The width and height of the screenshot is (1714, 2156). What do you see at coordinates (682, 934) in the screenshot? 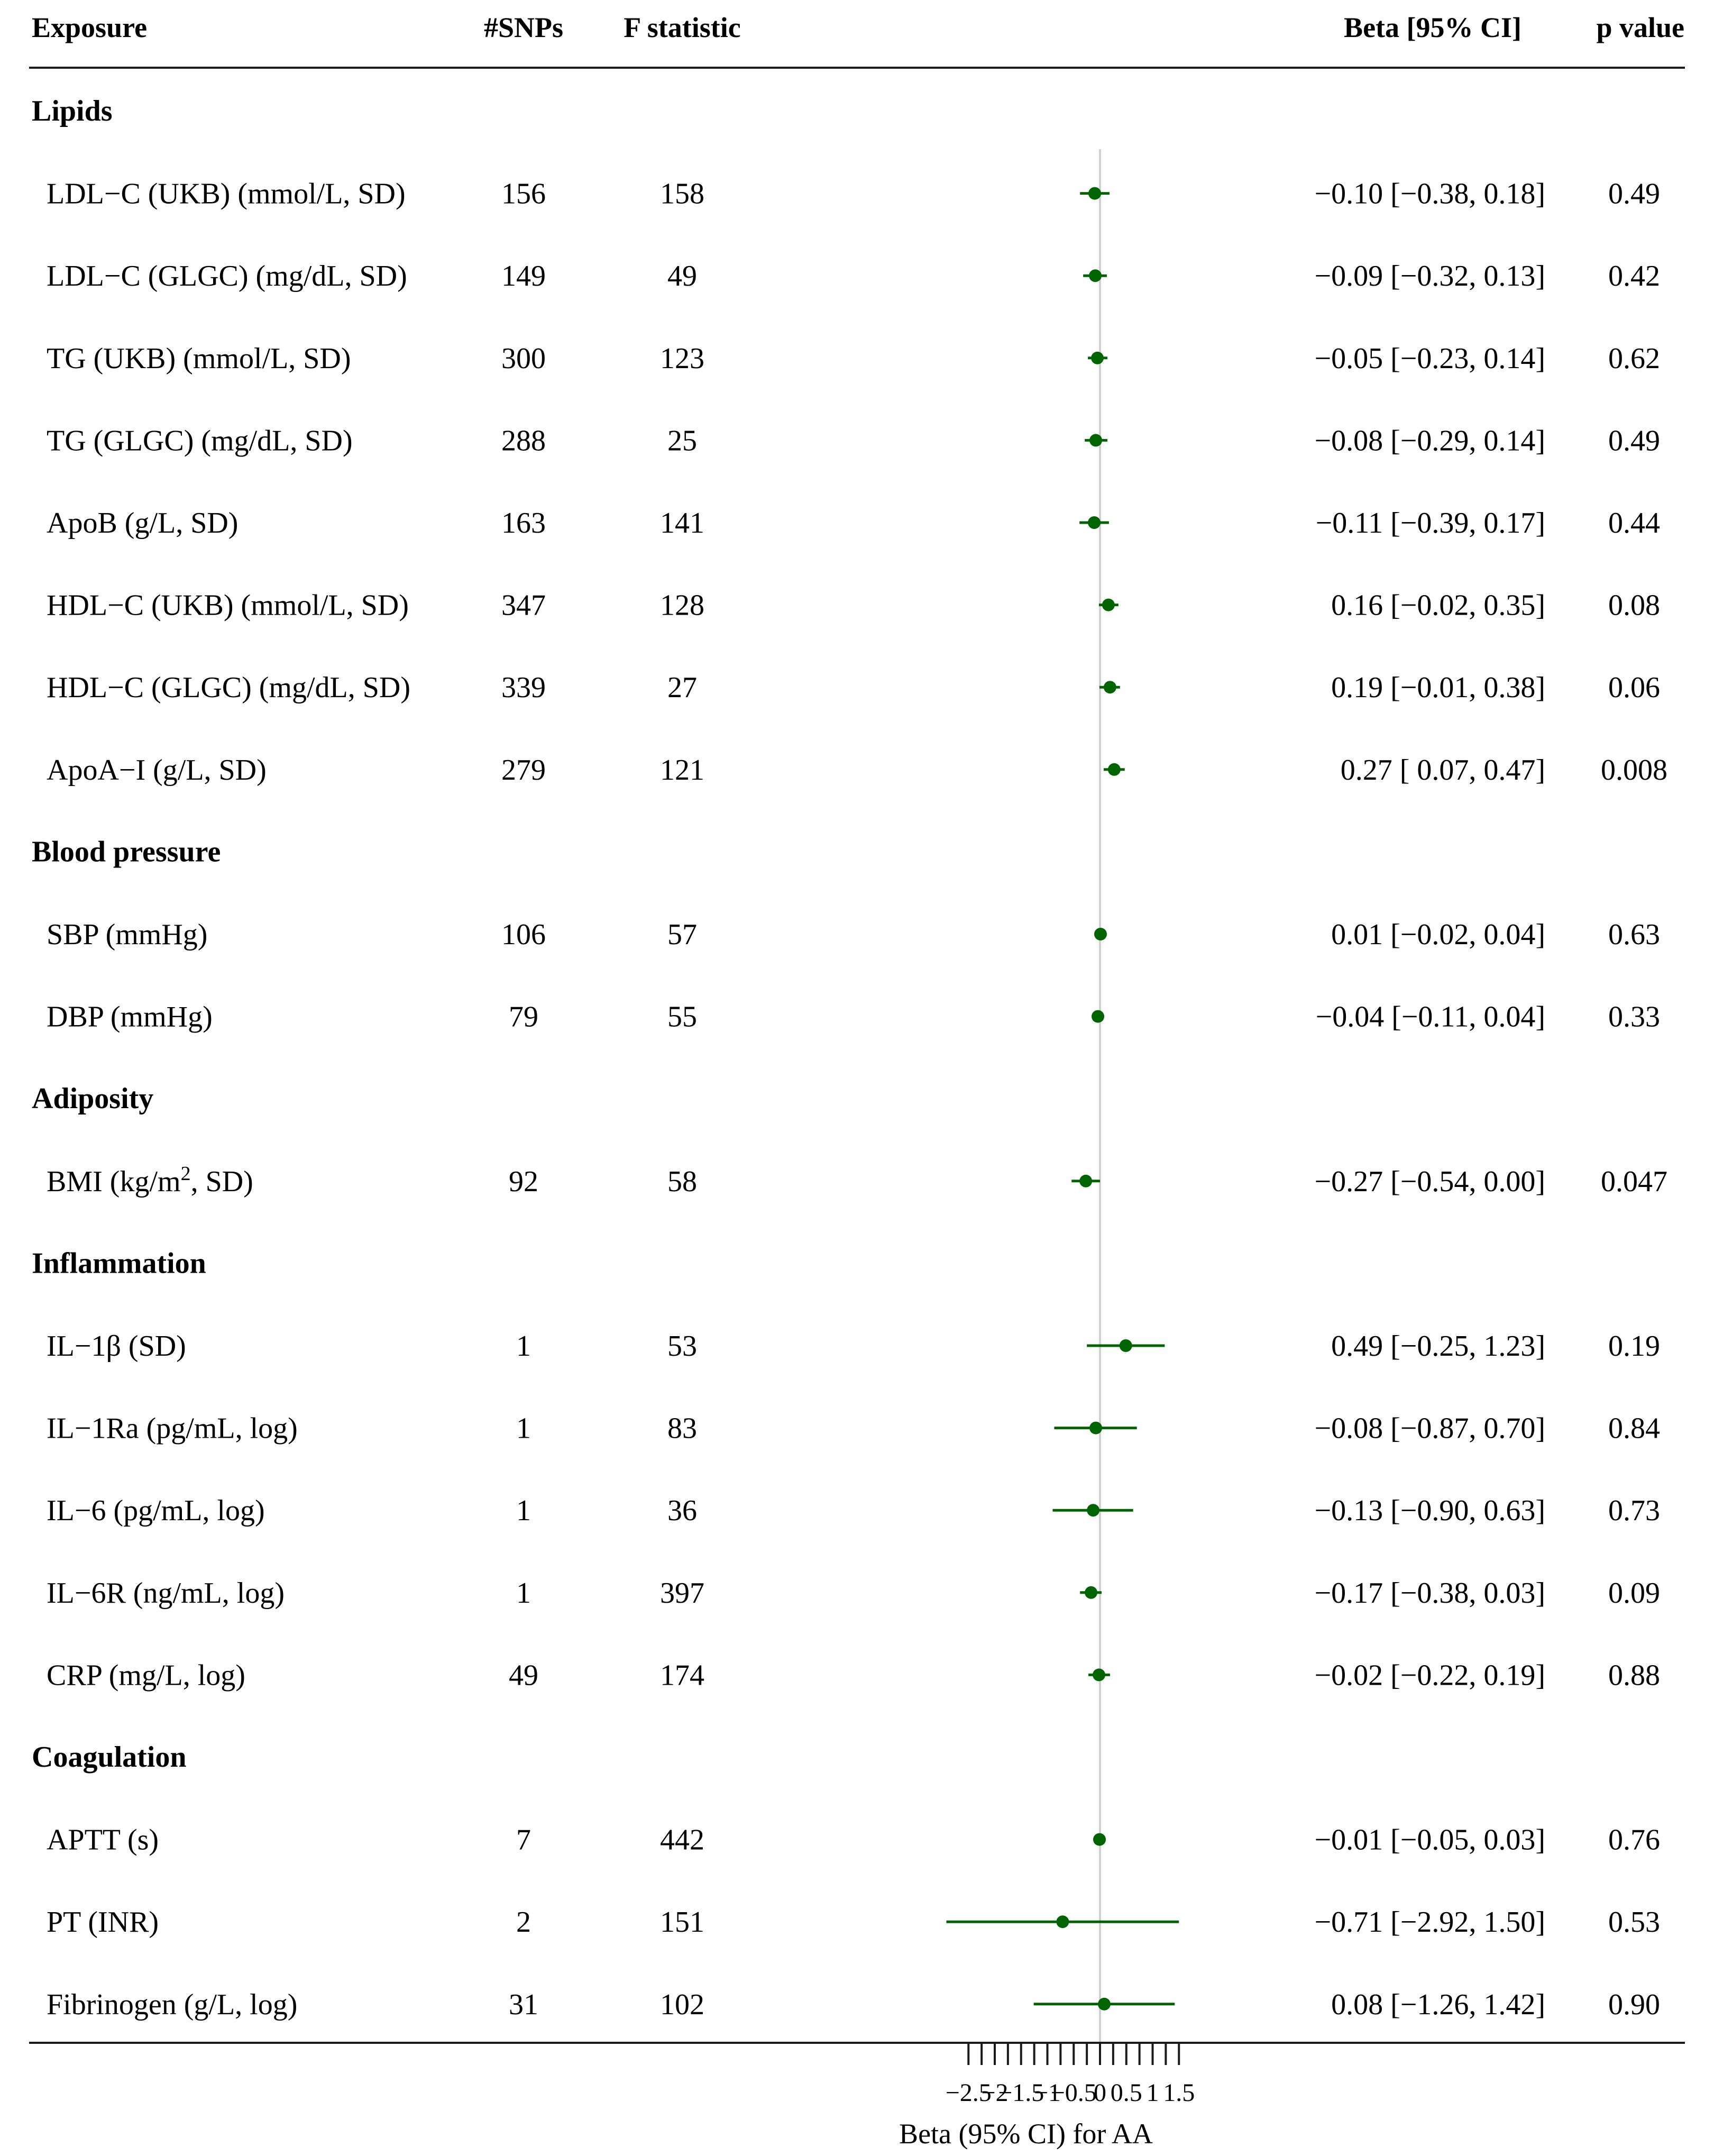
I see `f-statistic-value: 57` at bounding box center [682, 934].